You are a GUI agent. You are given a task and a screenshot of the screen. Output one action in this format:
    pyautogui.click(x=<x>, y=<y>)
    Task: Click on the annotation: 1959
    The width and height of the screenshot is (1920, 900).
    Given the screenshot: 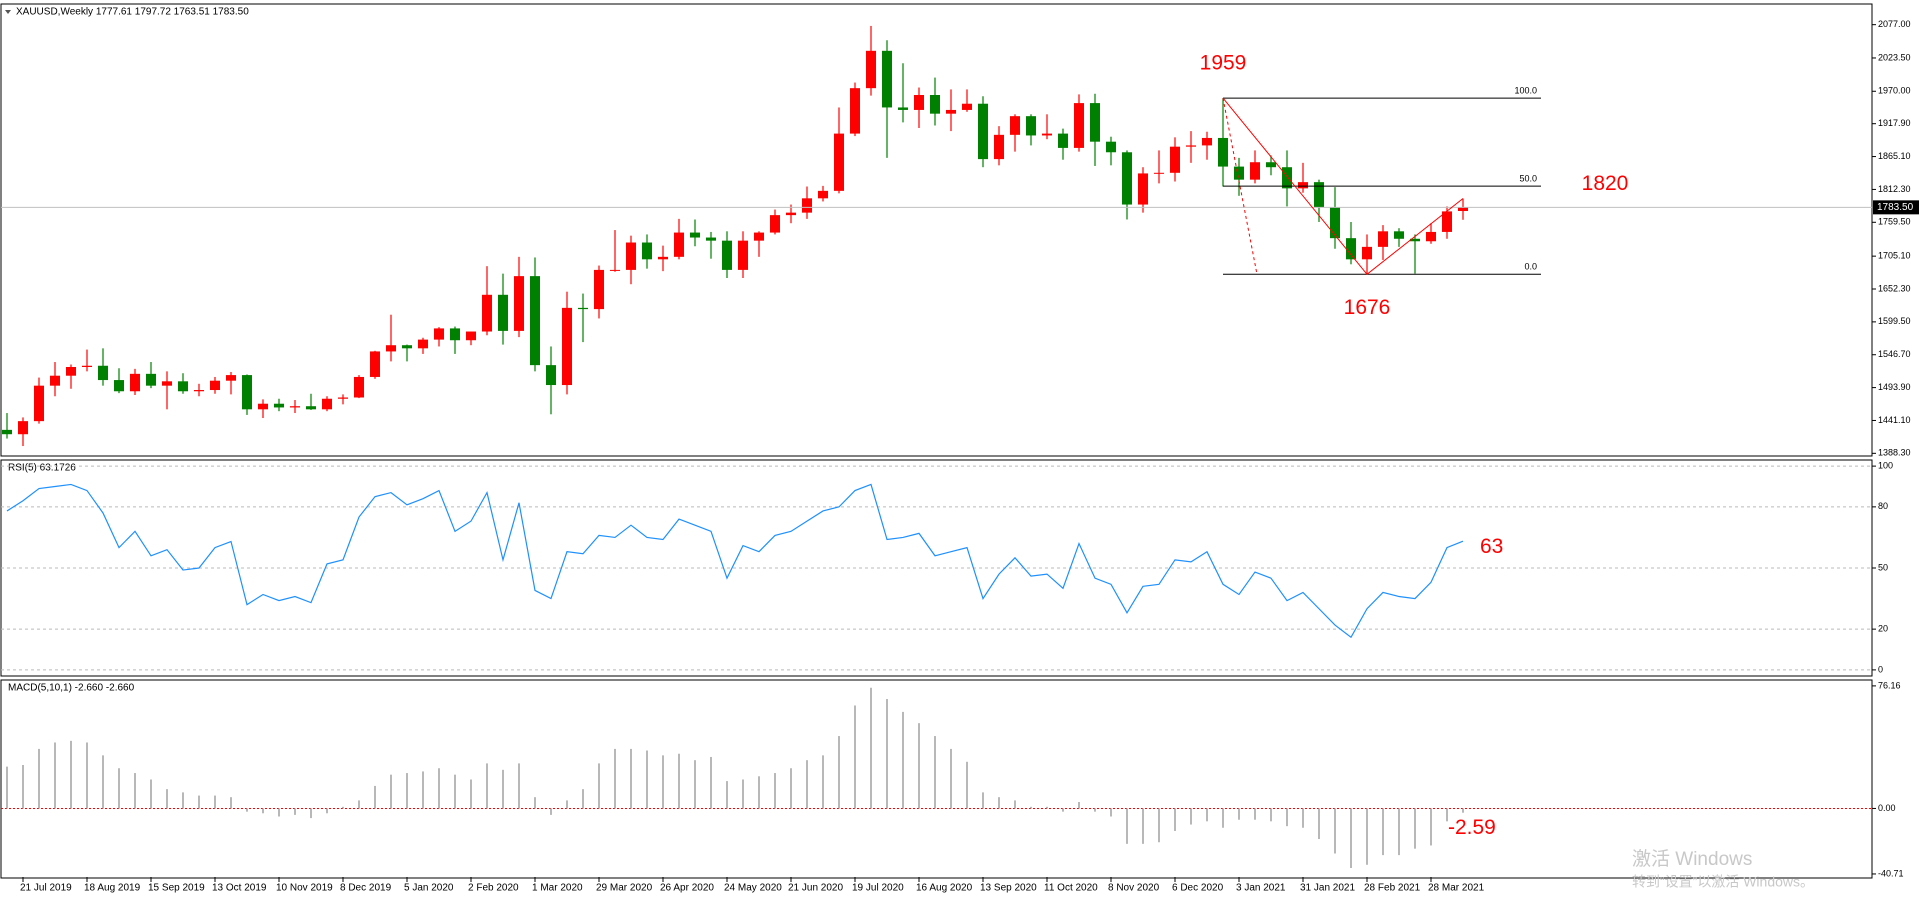 What is the action you would take?
    pyautogui.click(x=1223, y=63)
    